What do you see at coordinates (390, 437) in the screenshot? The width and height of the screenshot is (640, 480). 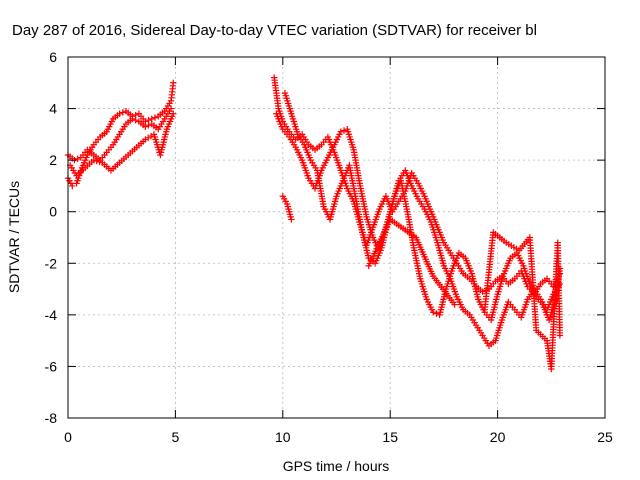 I see `x-tick-label: 15` at bounding box center [390, 437].